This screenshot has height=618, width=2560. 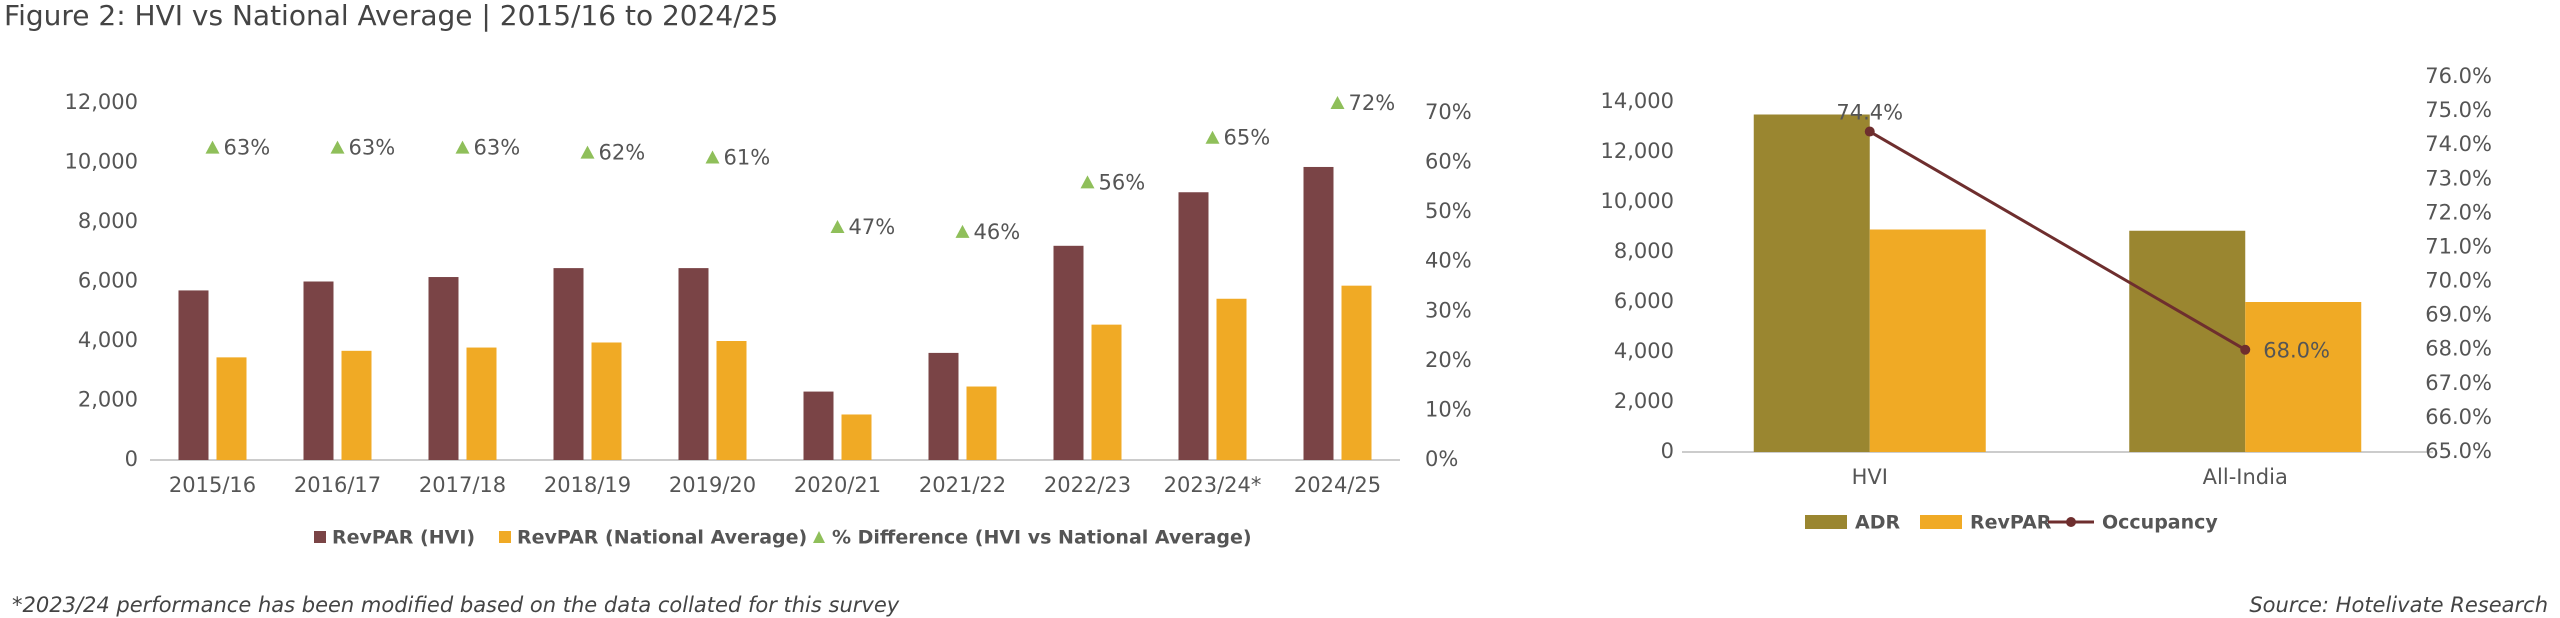 I want to click on x-tick-label: All-India, so click(x=2245, y=477).